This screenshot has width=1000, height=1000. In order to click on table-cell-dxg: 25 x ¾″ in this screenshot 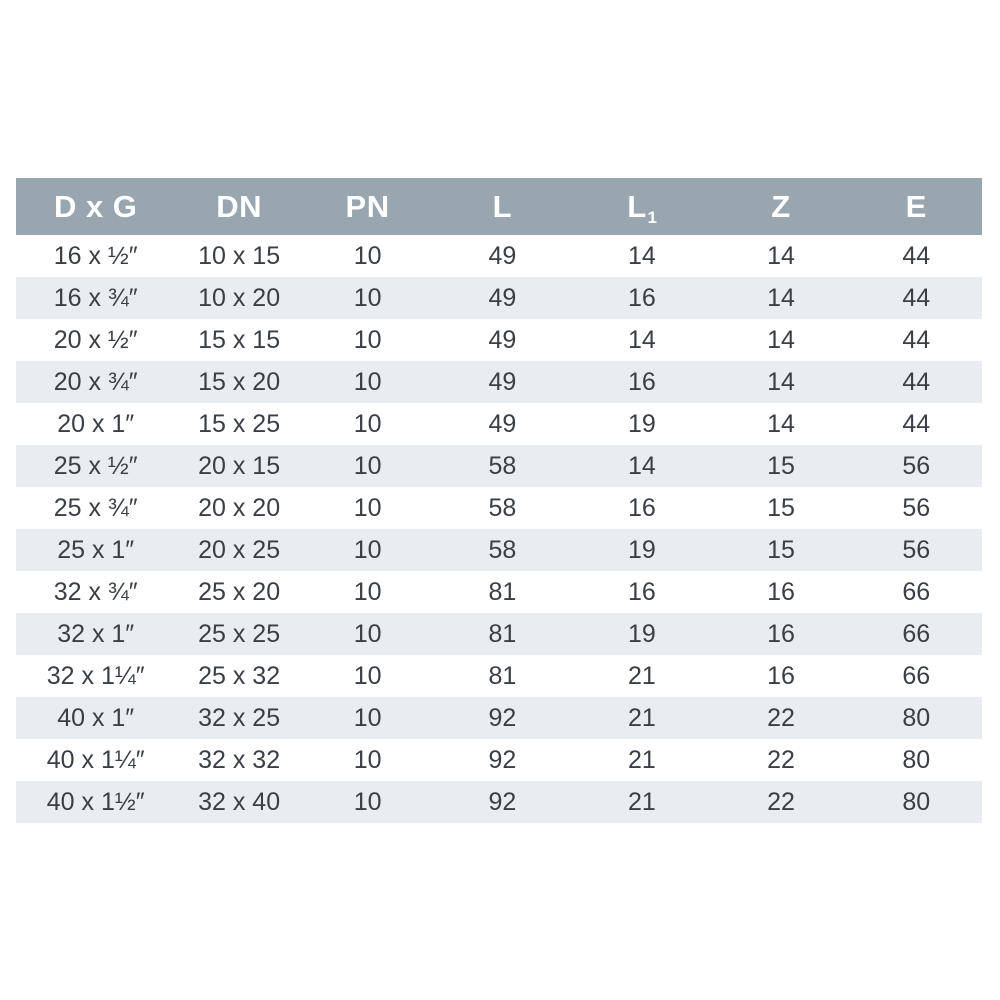, I will do `click(95, 507)`.